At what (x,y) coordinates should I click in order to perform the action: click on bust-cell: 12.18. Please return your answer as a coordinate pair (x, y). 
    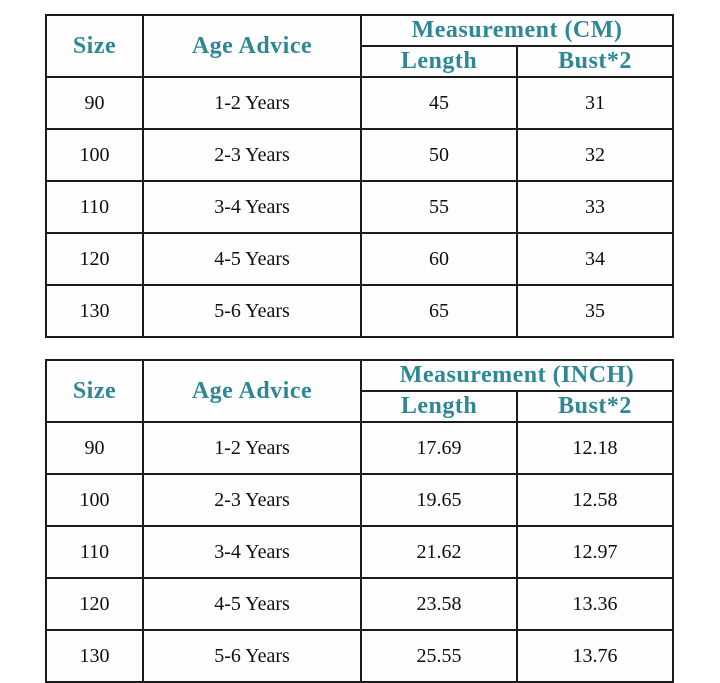
    Looking at the image, I should click on (595, 448).